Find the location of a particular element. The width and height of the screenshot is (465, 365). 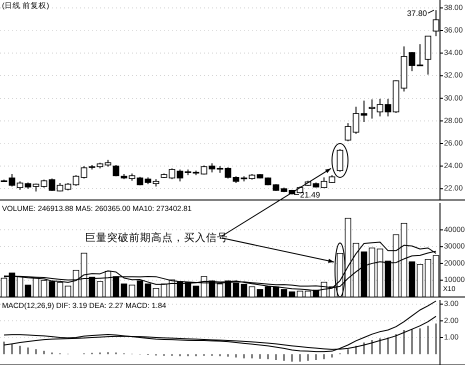

annotation: 37.80 is located at coordinates (417, 13).